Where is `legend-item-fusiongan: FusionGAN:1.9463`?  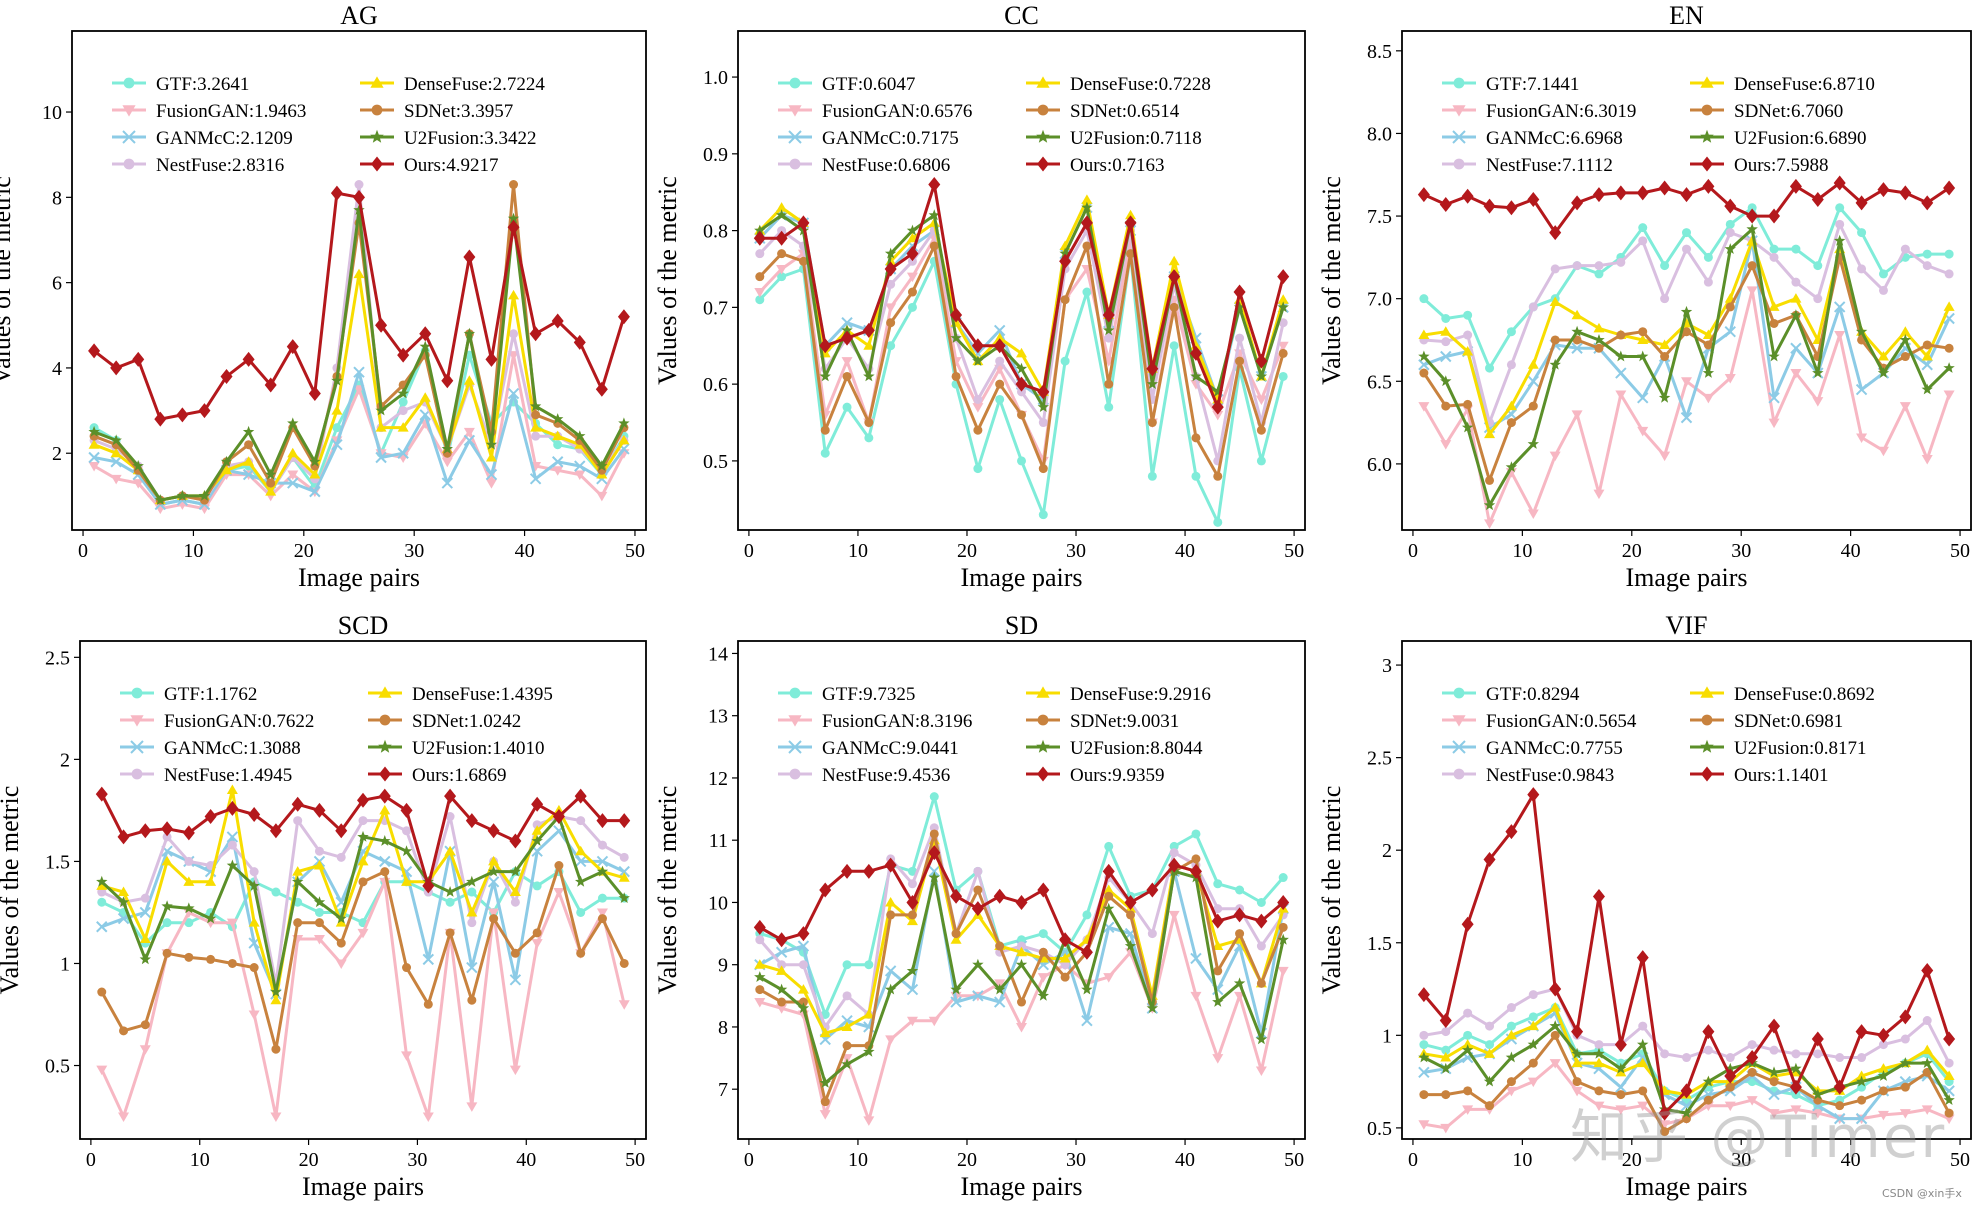
legend-item-fusiongan: FusionGAN:1.9463 is located at coordinates (209, 111).